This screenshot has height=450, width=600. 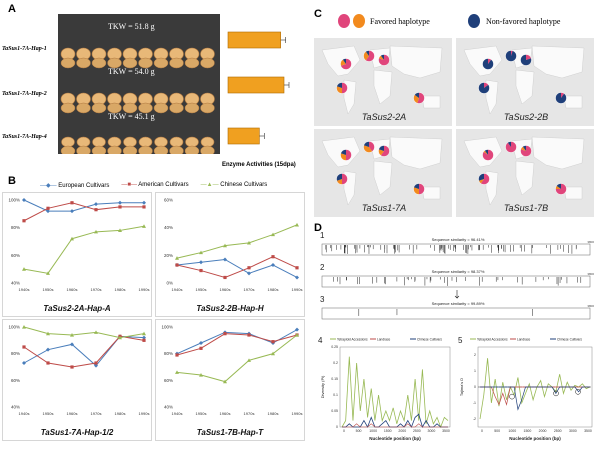 What do you see at coordinates (573, 431) in the screenshot?
I see `x-tick-label: 3000` at bounding box center [573, 431].